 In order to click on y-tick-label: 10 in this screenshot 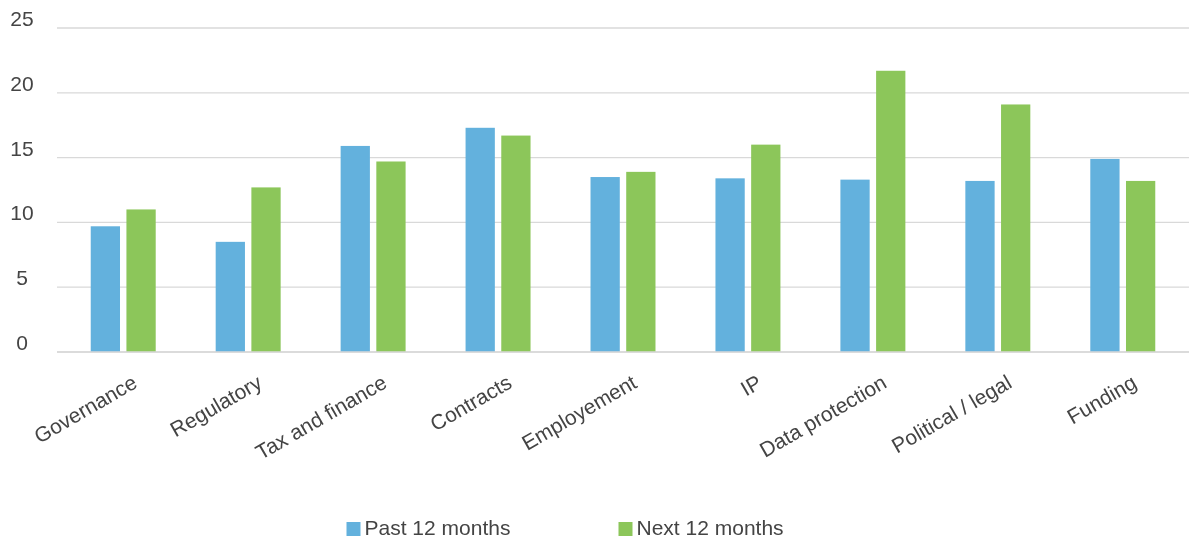, I will do `click(22, 213)`.